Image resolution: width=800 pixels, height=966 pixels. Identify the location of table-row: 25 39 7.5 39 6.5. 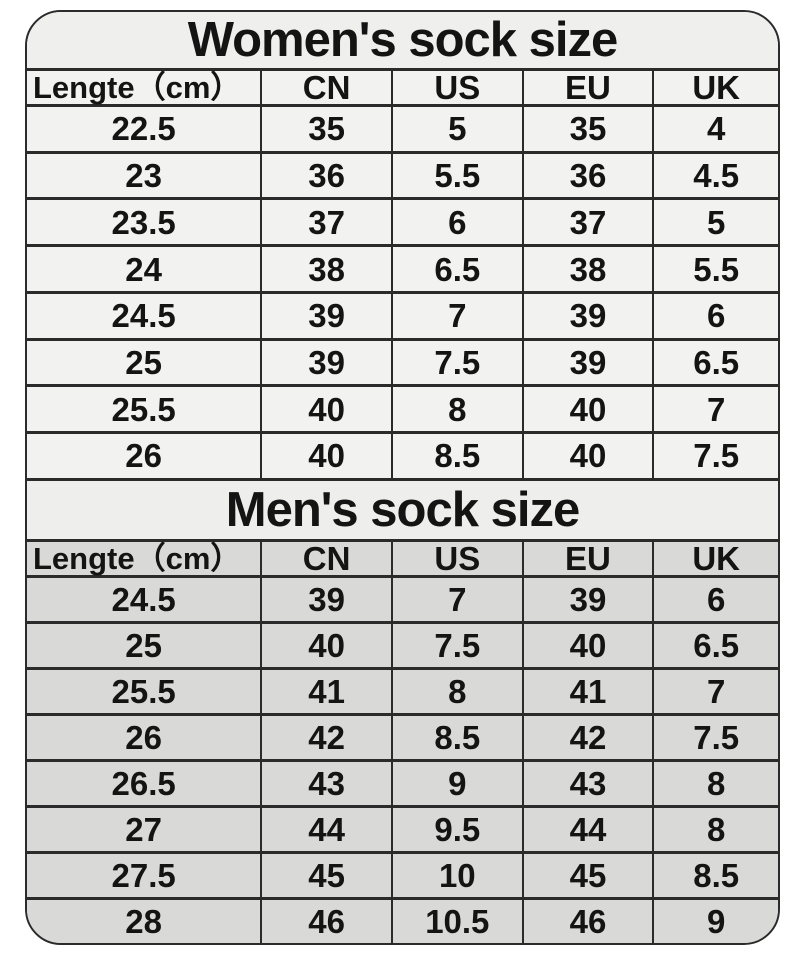
(402, 362).